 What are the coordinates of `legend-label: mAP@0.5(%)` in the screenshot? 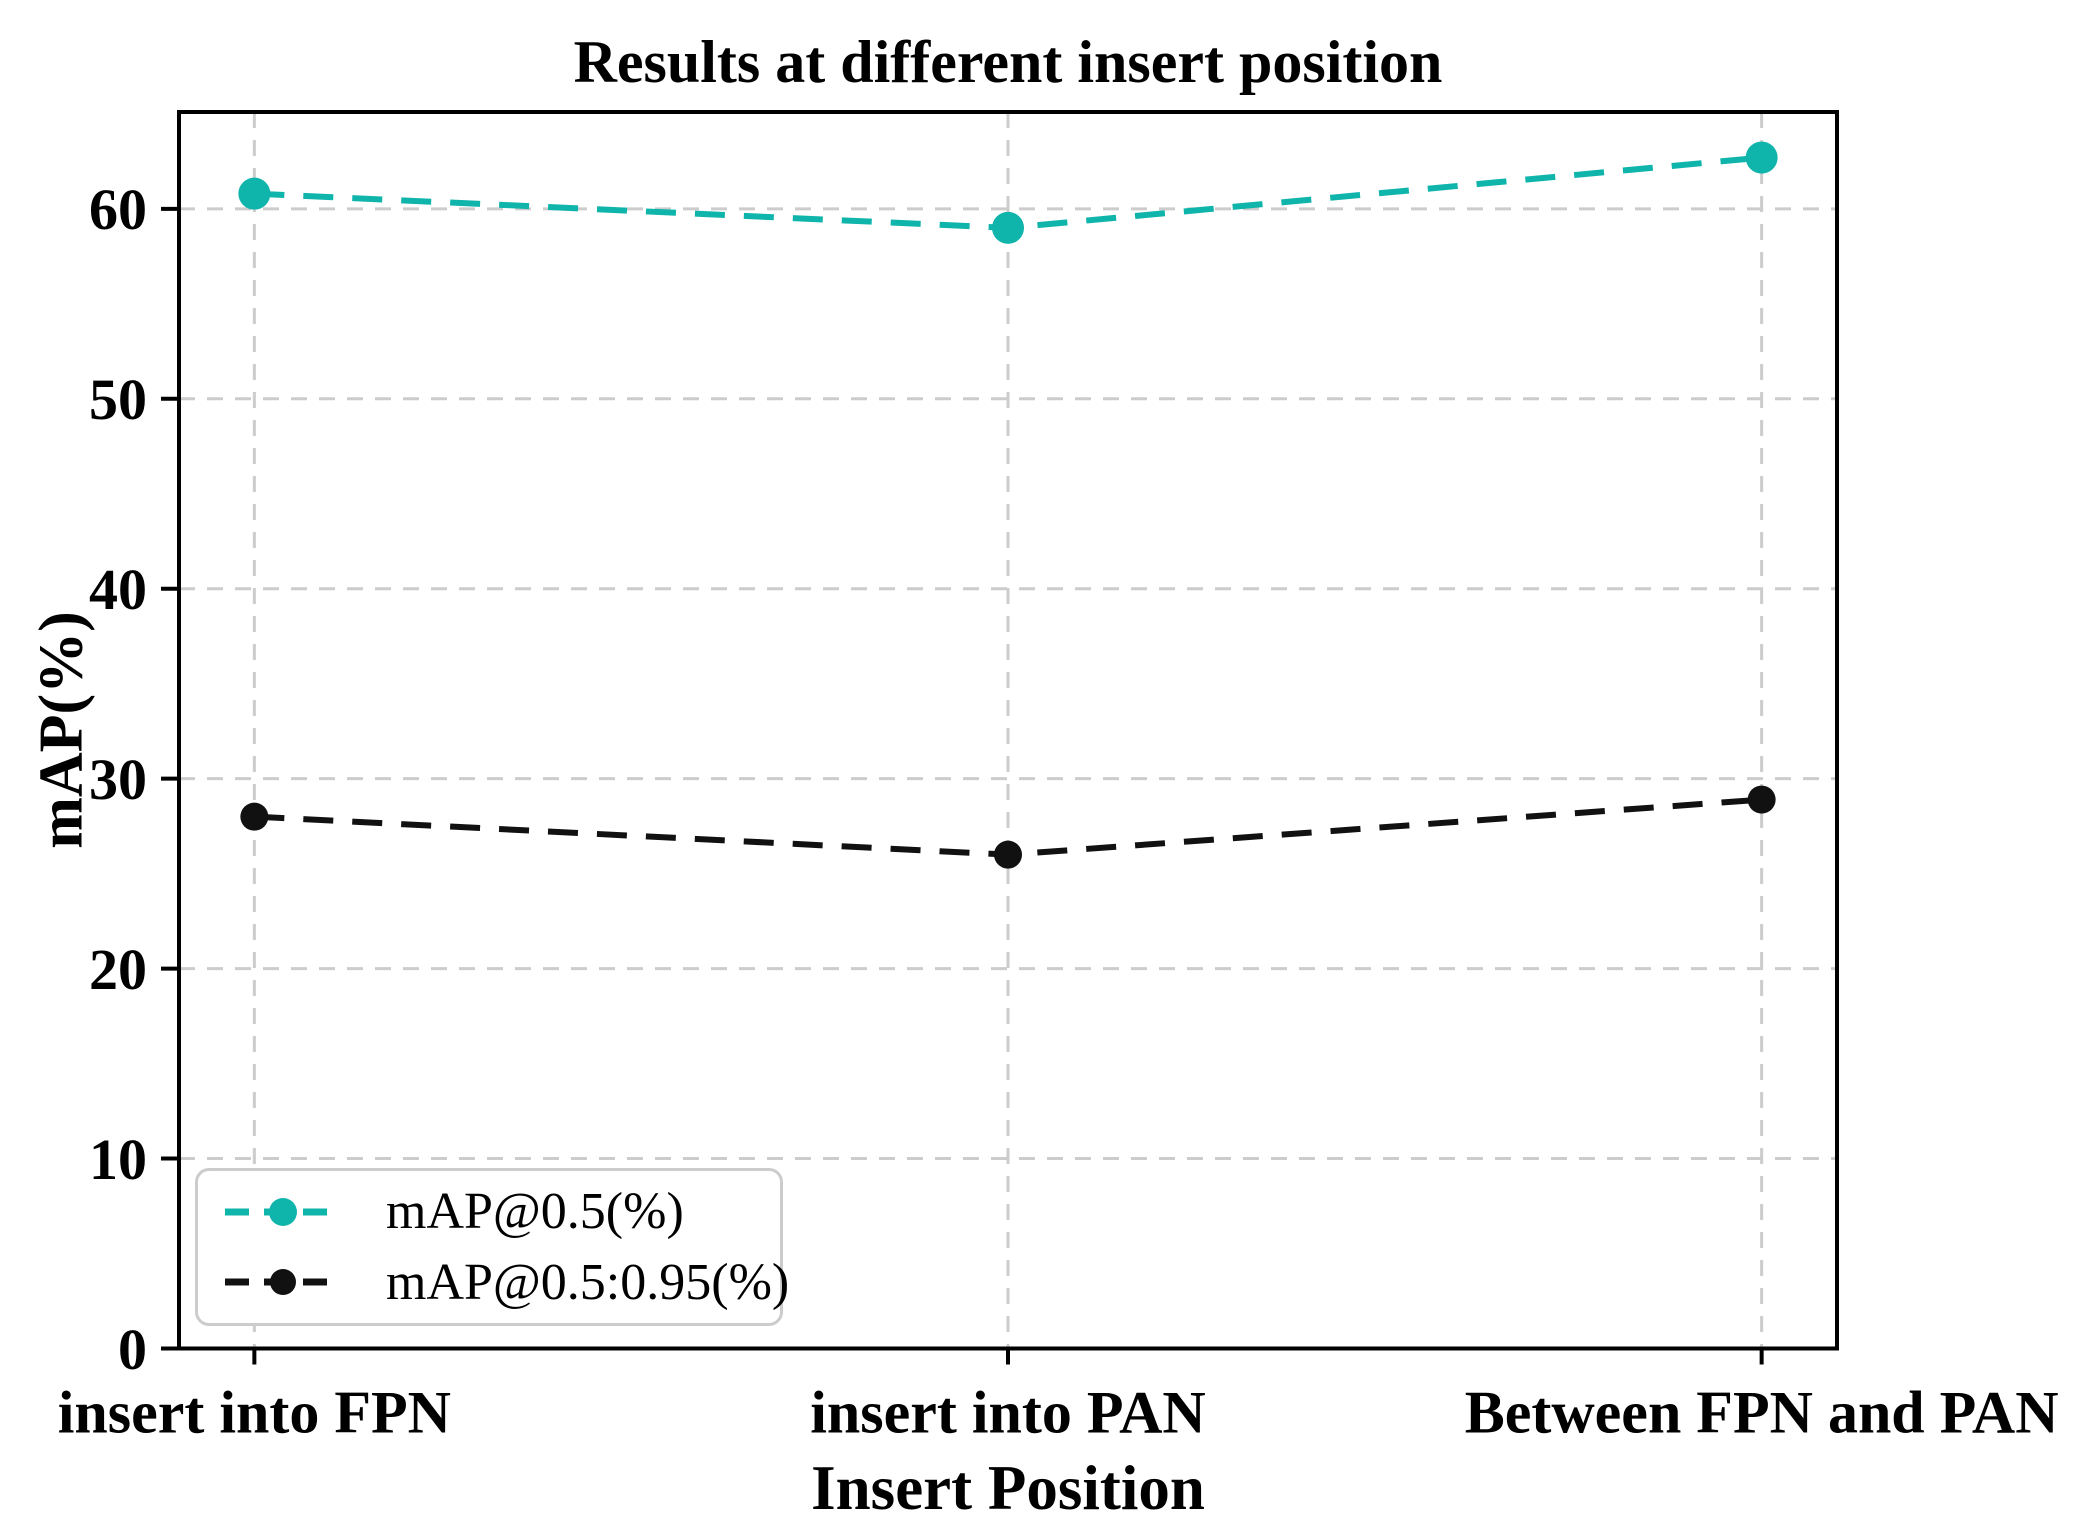 It's located at (535, 1212).